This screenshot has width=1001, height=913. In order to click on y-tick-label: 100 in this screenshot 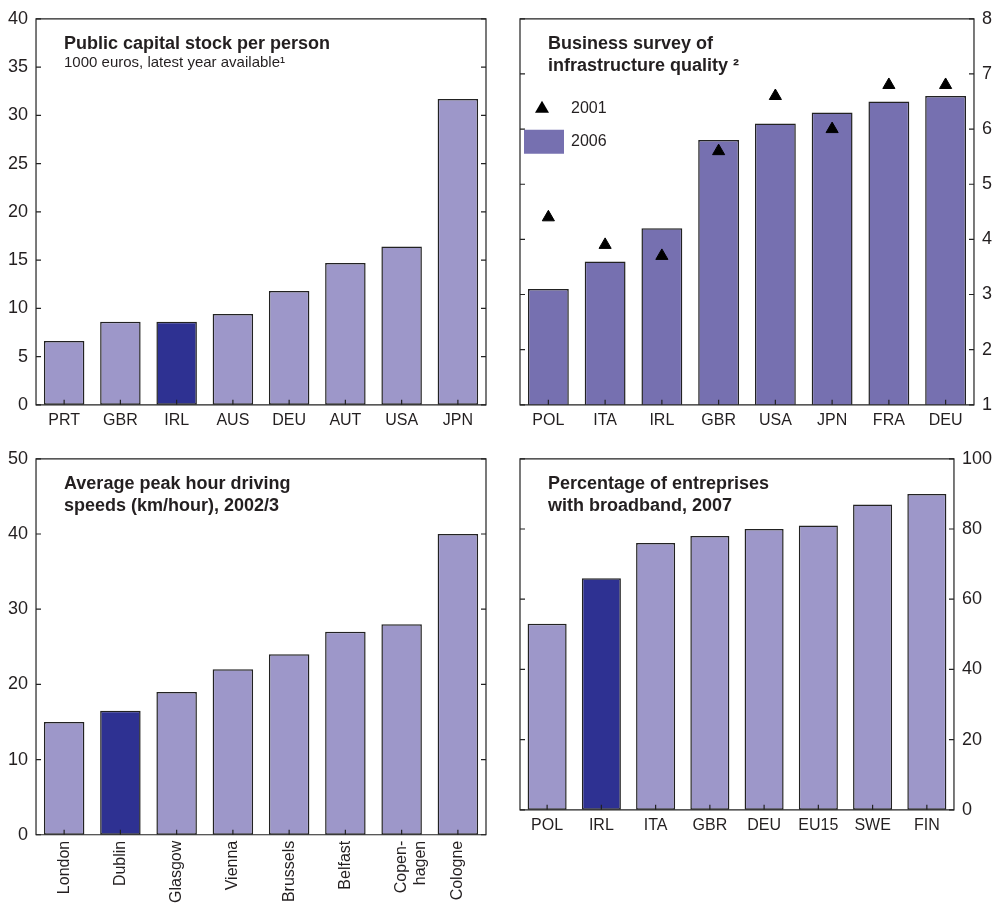, I will do `click(977, 457)`.